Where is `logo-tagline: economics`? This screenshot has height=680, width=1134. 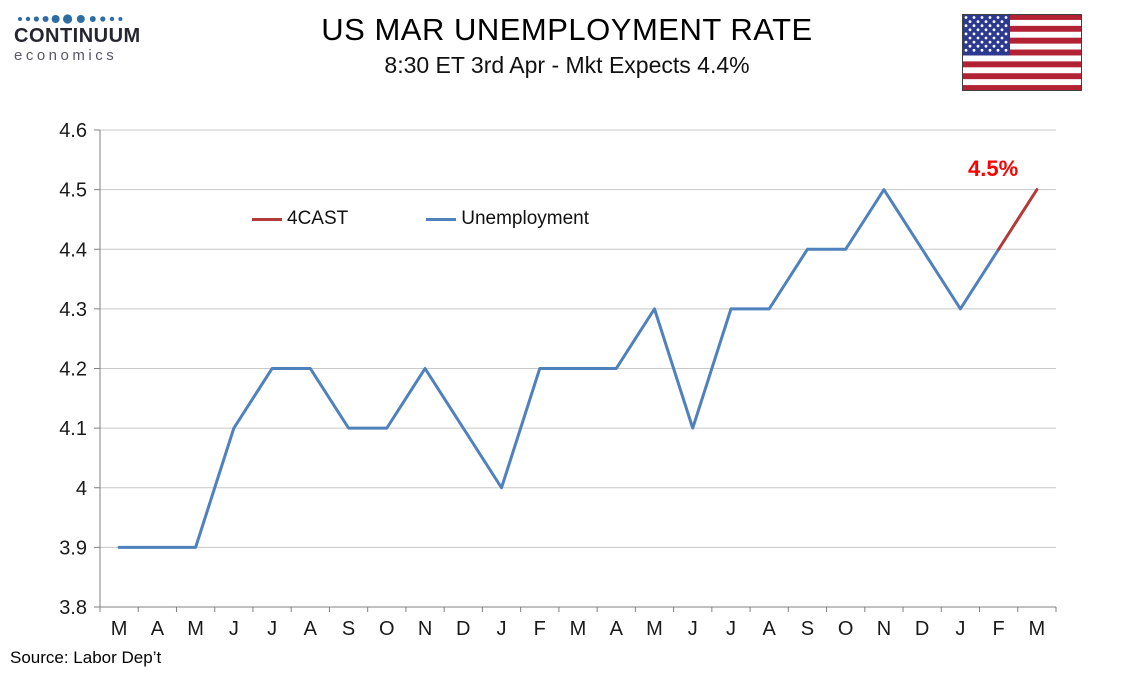
logo-tagline: economics is located at coordinates (66, 55).